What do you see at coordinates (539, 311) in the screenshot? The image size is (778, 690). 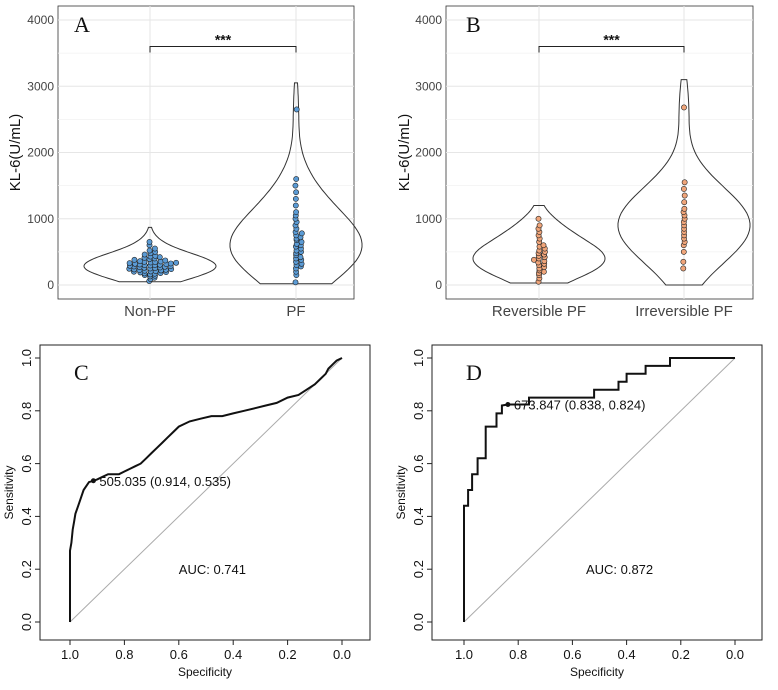 I see `x-category-label: Reversible PF` at bounding box center [539, 311].